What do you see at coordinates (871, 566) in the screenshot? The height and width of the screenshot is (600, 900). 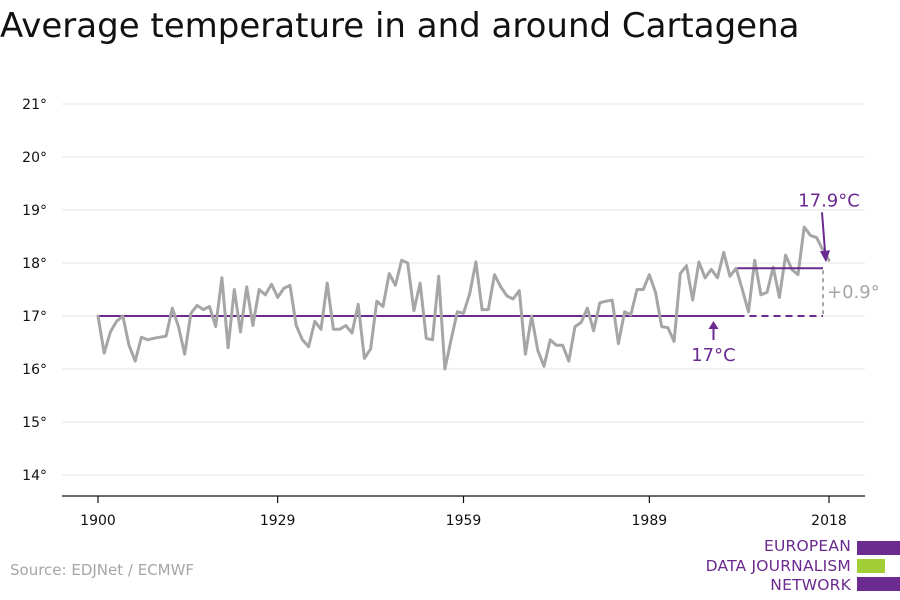 I see `logo-bar-middle` at bounding box center [871, 566].